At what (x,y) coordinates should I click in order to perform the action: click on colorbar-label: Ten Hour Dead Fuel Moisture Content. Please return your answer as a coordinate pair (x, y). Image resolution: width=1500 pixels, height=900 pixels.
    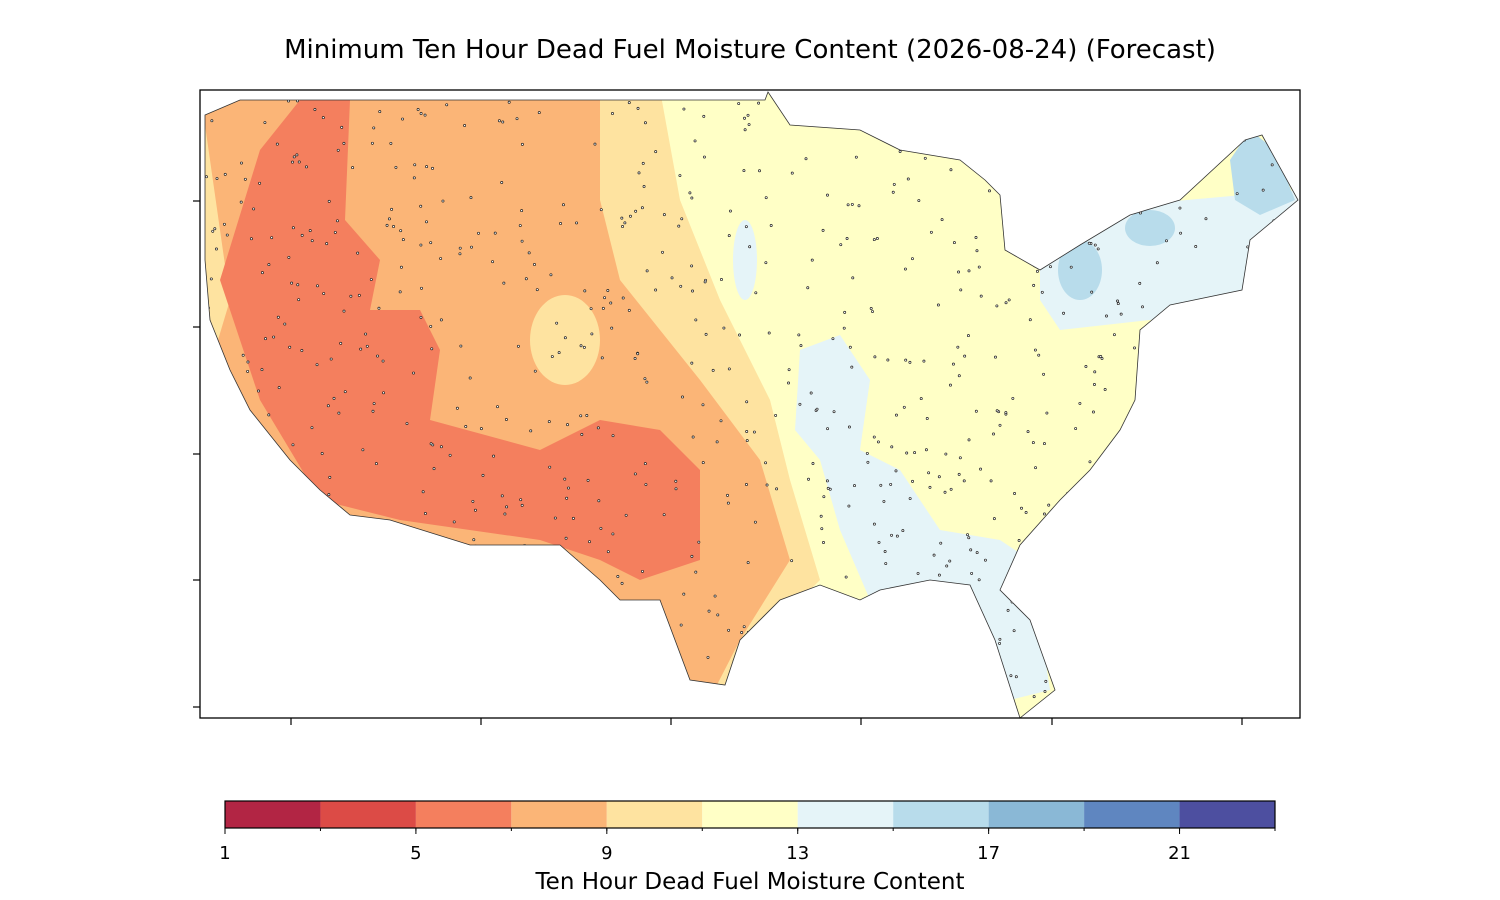
    Looking at the image, I should click on (750, 882).